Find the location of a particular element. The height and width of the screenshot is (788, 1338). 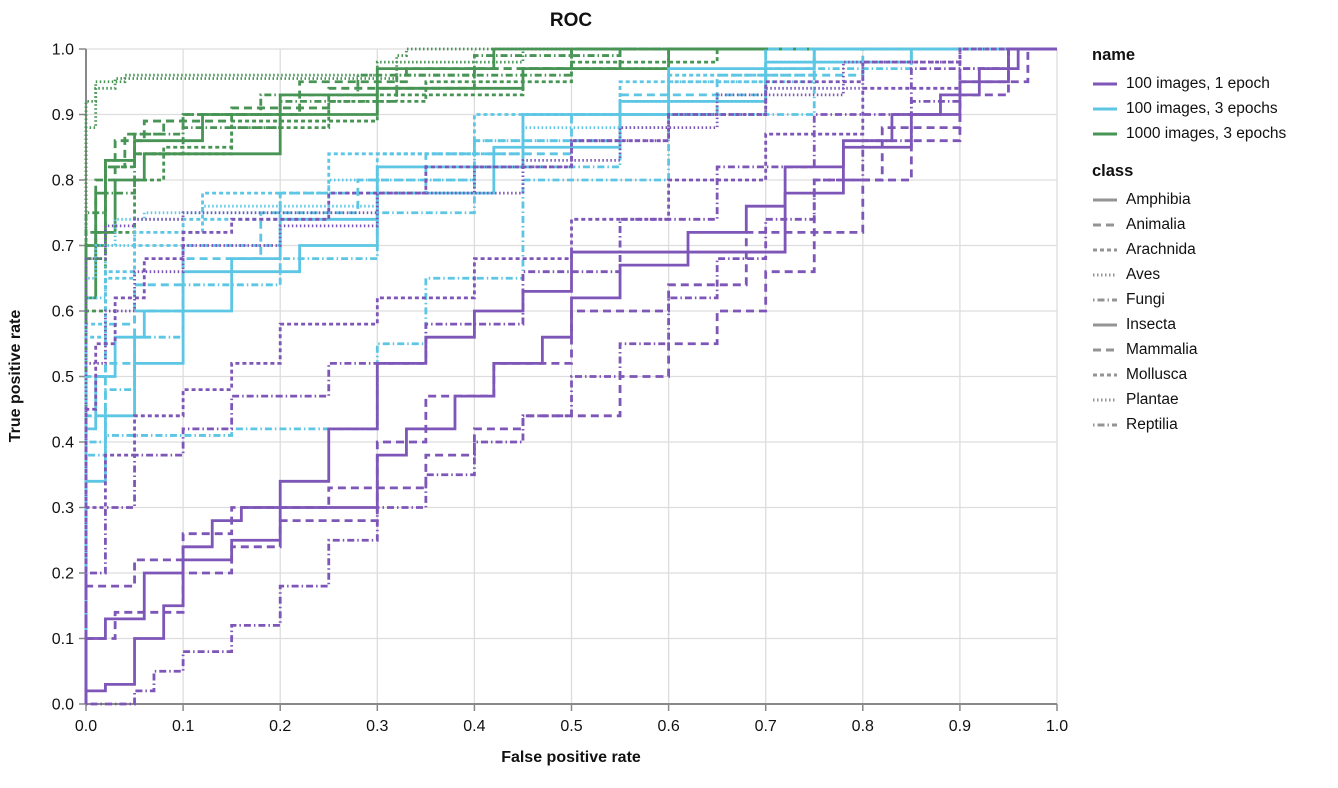

legend-class-item: Plantae is located at coordinates (1215, 399).